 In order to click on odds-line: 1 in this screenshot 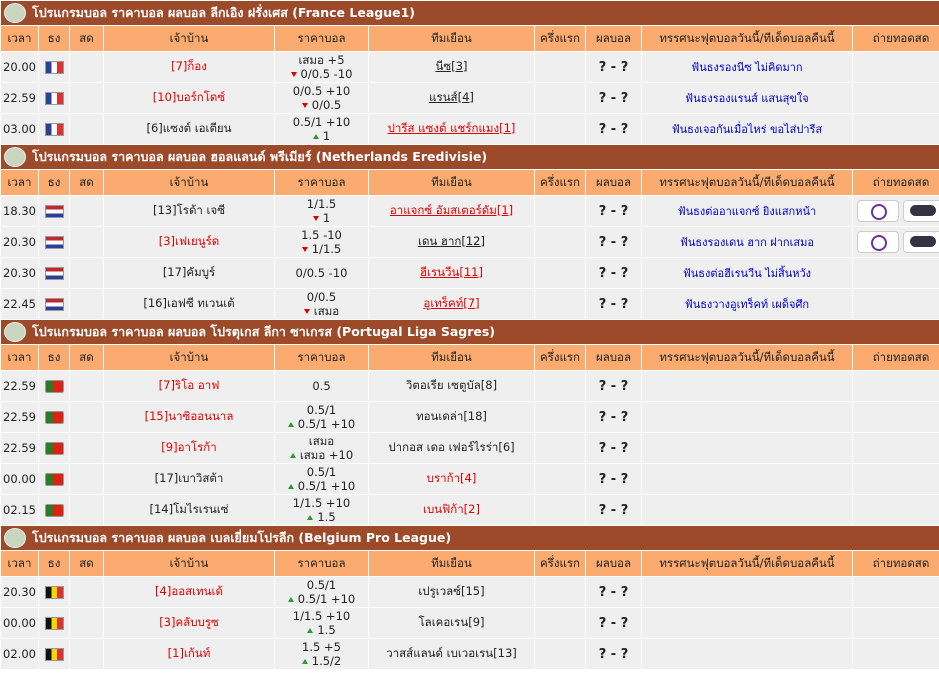, I will do `click(321, 136)`.